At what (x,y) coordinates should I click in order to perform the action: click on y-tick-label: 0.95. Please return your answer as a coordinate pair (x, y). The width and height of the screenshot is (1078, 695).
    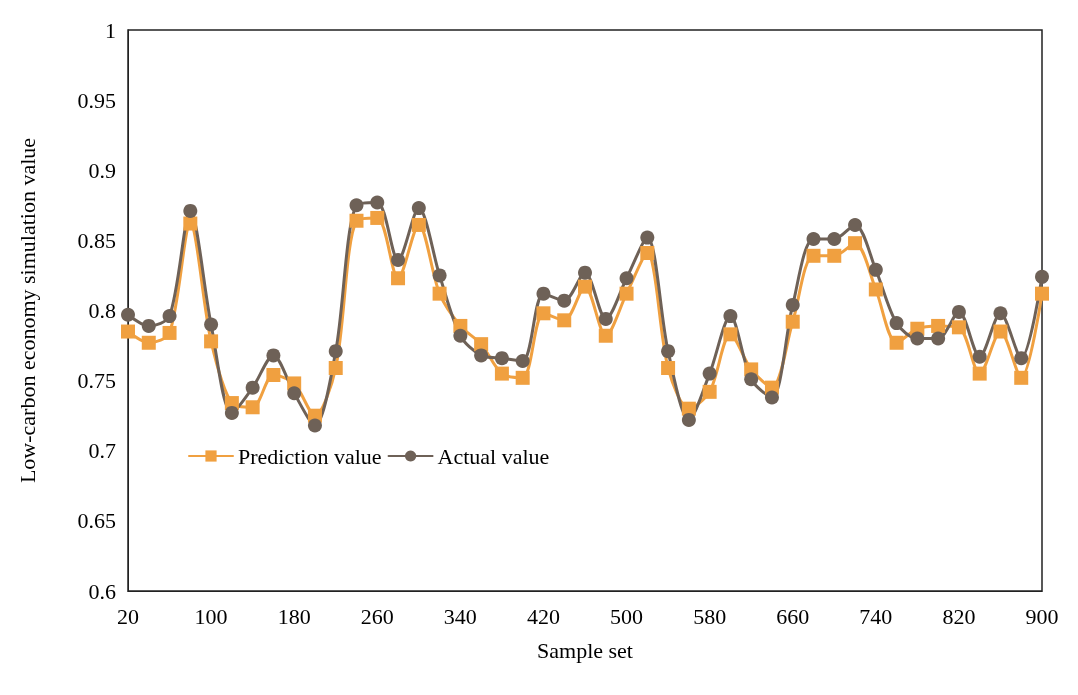
    Looking at the image, I should click on (96, 100).